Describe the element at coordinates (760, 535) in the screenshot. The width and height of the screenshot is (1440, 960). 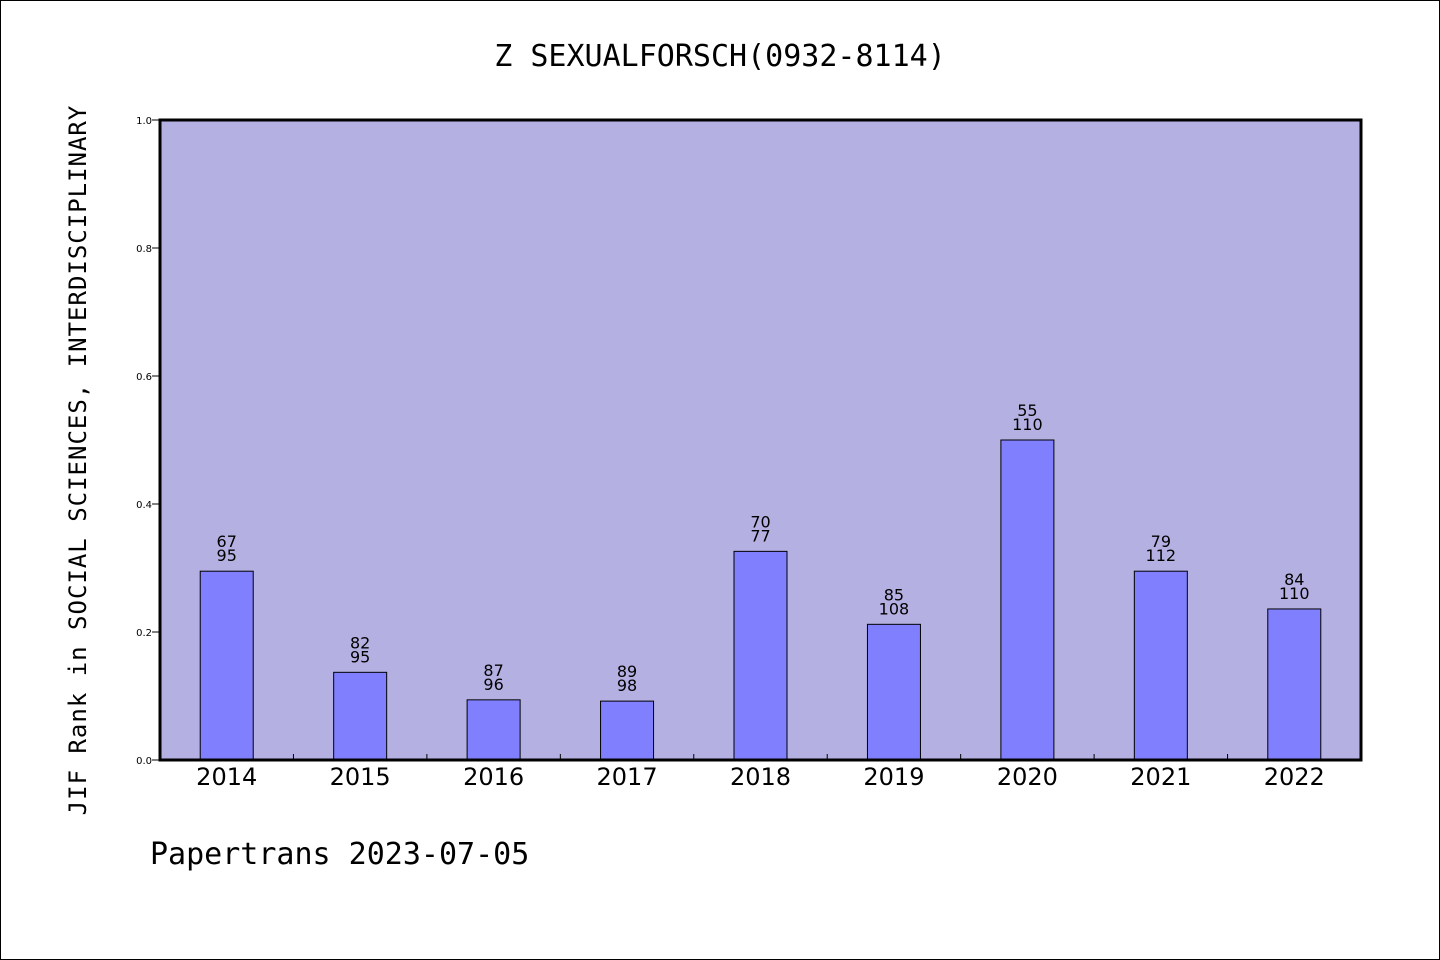
I see `data-label-total: 77` at that location.